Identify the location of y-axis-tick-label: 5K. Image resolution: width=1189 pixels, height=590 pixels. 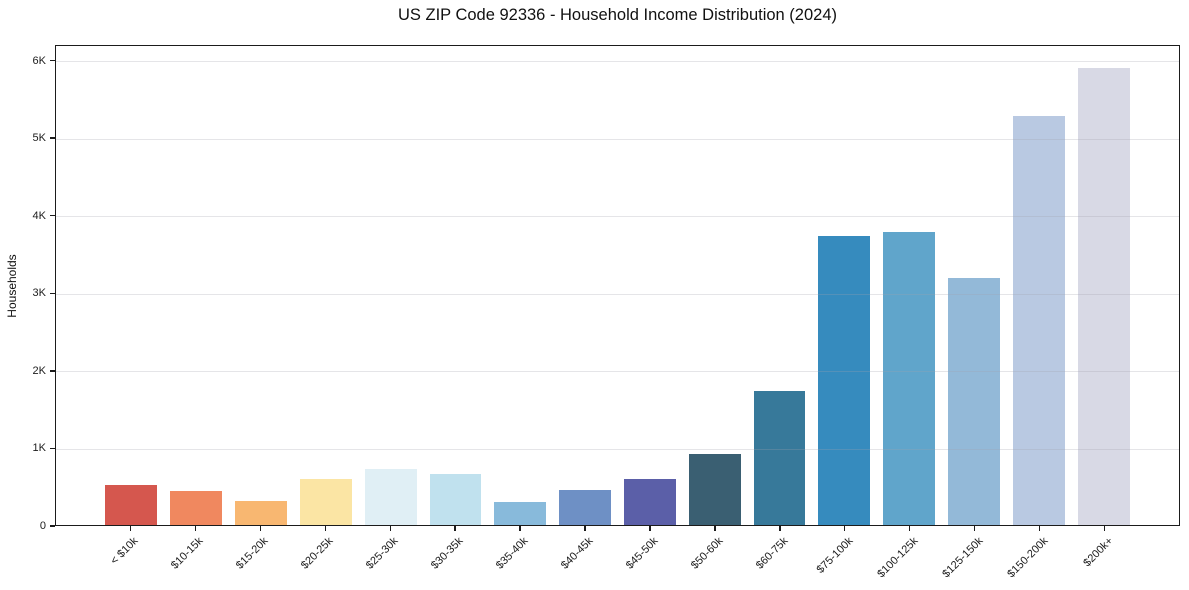
(39, 138).